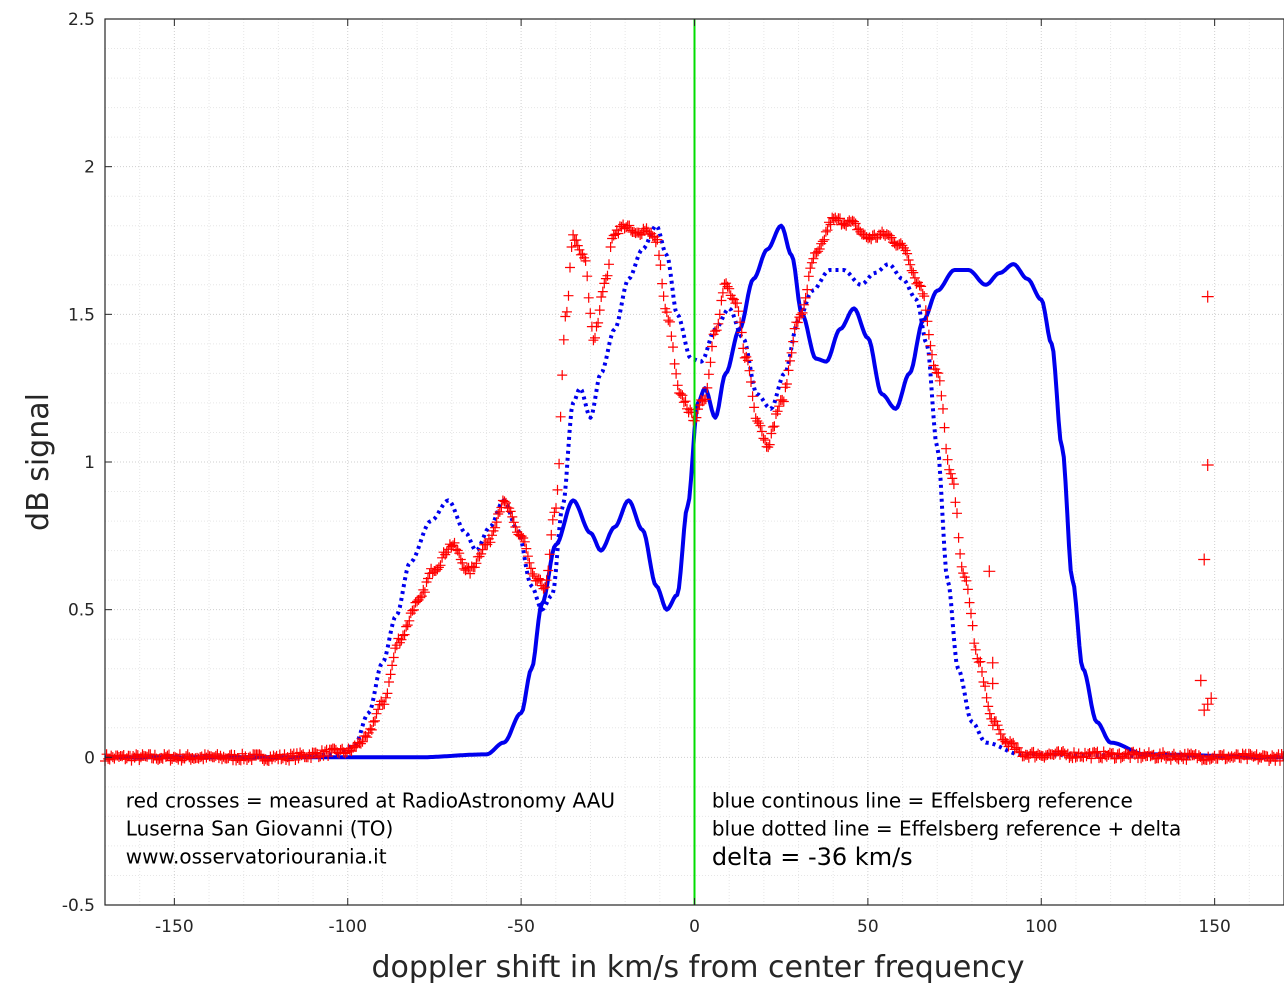 The width and height of the screenshot is (1284, 983). Describe the element at coordinates (89, 758) in the screenshot. I see `y-tick-label: 0` at that location.